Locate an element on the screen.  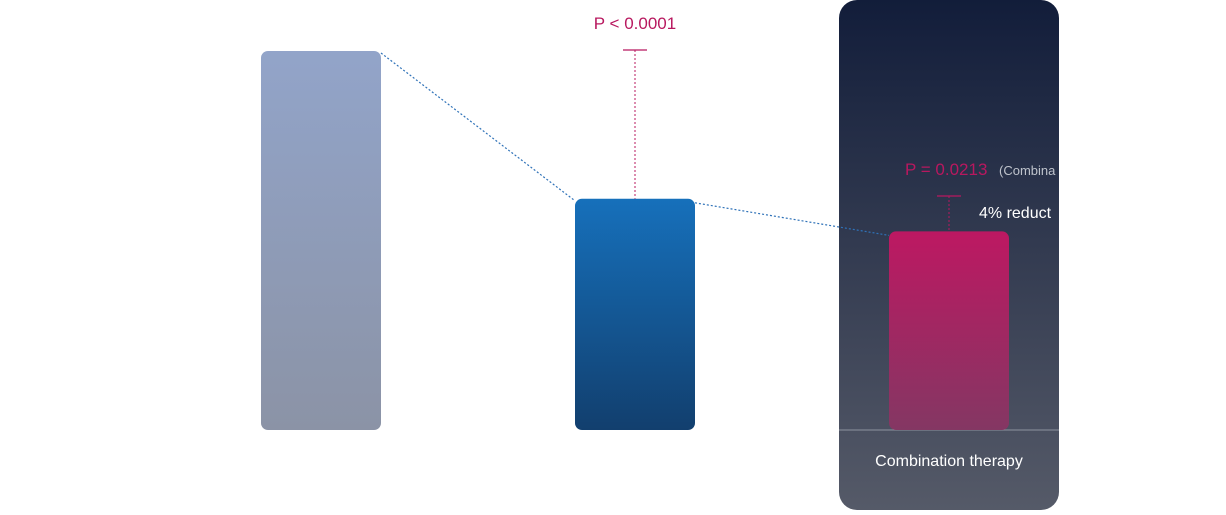
reduction-label: 4% reduct is located at coordinates (1015, 213).